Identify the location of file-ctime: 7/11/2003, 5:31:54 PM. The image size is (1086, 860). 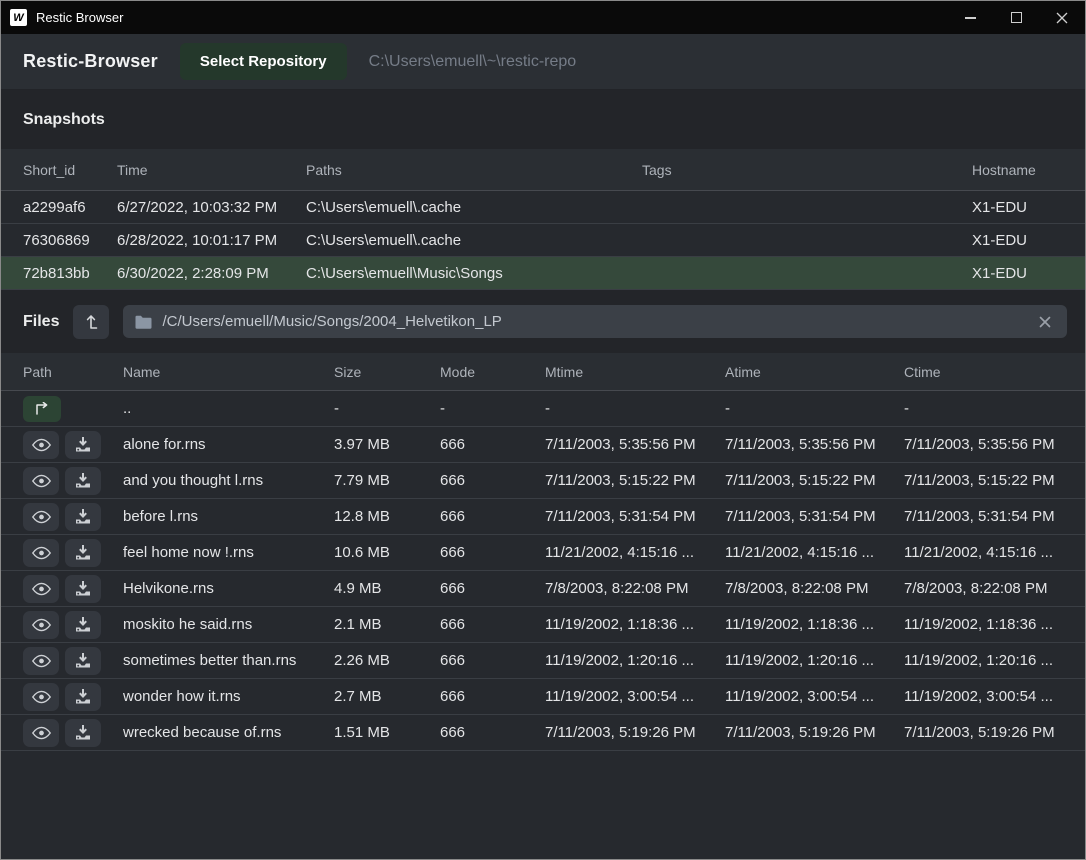
(979, 516).